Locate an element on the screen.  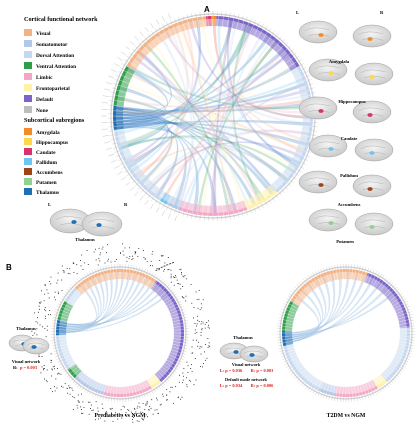
t2-default-l: L: p = 0.034 is located at coordinates (231, 385).